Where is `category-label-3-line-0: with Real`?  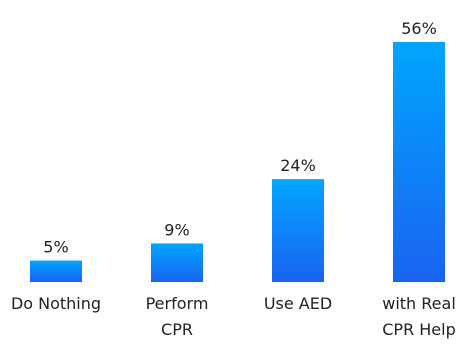 category-label-3-line-0: with Real is located at coordinates (419, 303).